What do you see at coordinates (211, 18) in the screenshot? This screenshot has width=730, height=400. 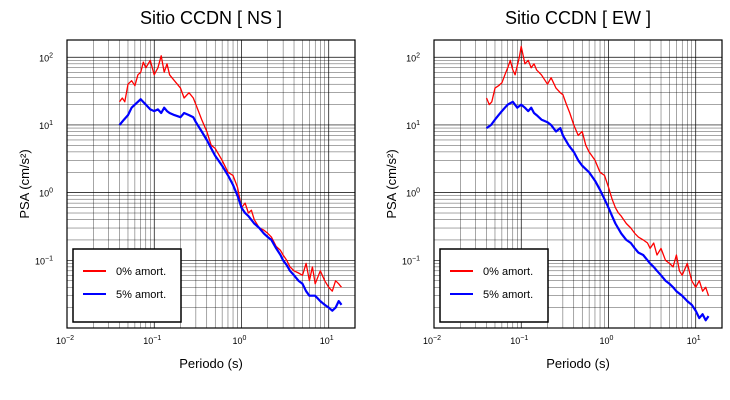 I see `chart-title: Sitio CCDN [ NS ]` at bounding box center [211, 18].